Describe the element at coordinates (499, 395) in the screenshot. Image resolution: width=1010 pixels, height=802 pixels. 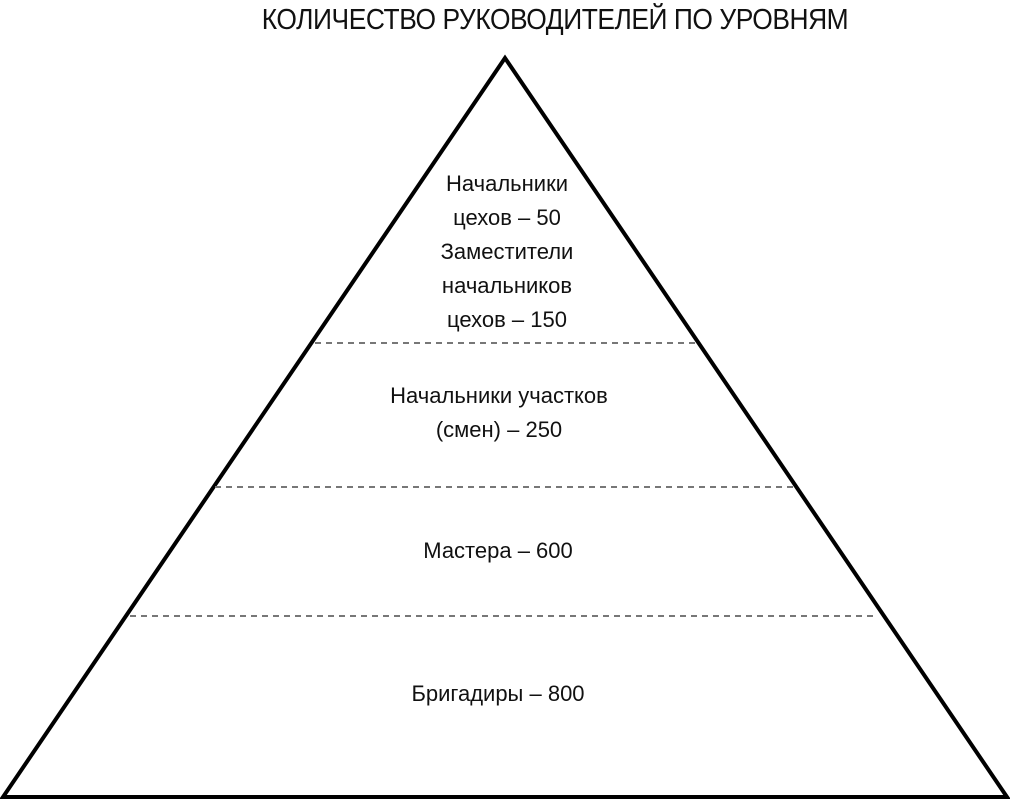
I see `label-line: Начальники участков` at that location.